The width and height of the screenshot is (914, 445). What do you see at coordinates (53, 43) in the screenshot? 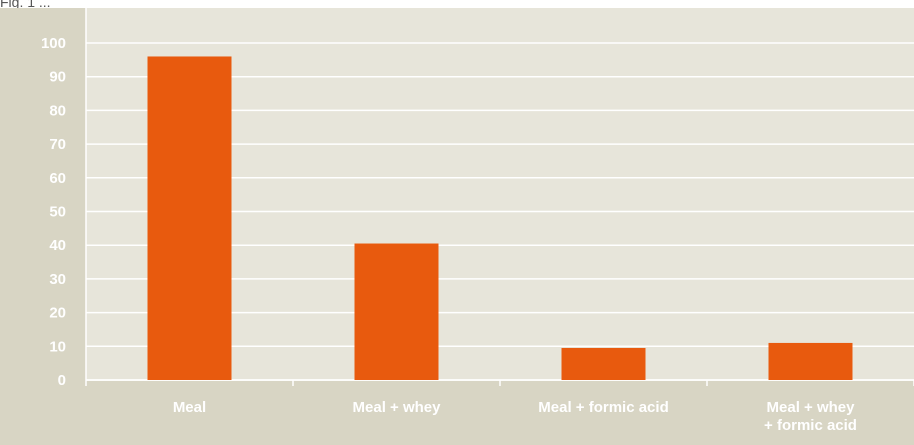
I see `y-tick-label: 100` at bounding box center [53, 43].